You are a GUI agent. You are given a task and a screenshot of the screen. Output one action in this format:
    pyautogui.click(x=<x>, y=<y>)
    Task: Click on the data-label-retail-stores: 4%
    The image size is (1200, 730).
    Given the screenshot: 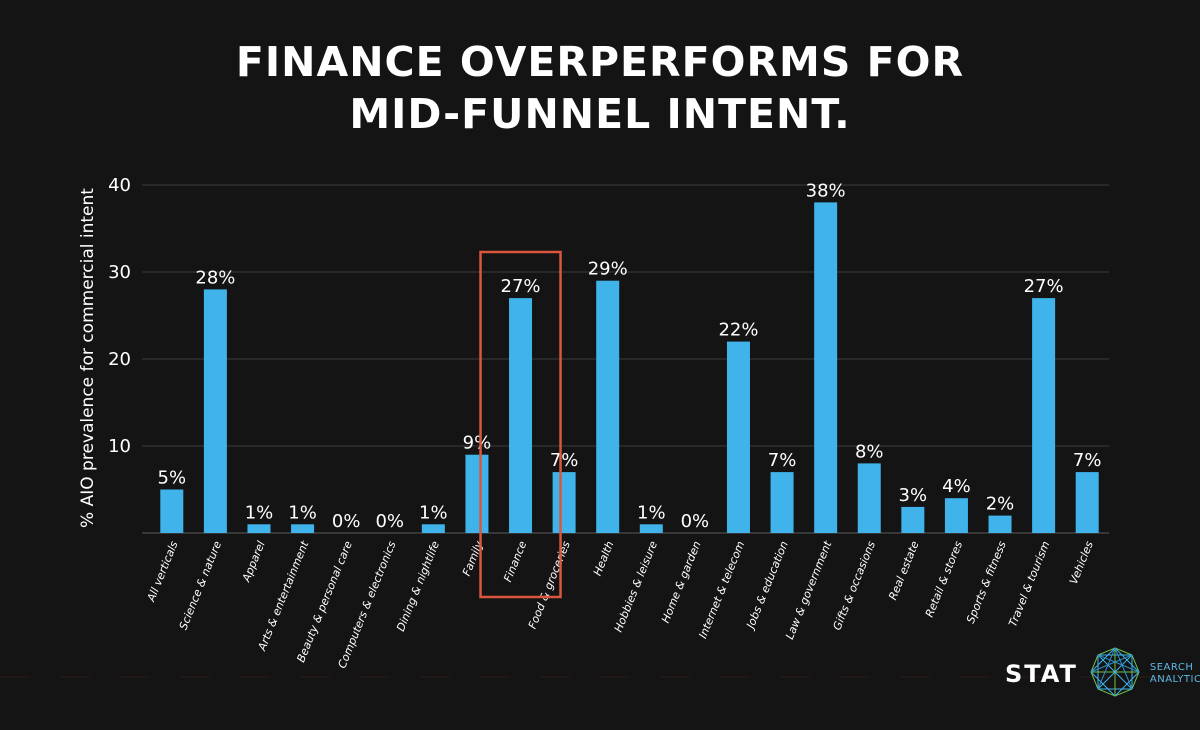 What is the action you would take?
    pyautogui.click(x=956, y=486)
    